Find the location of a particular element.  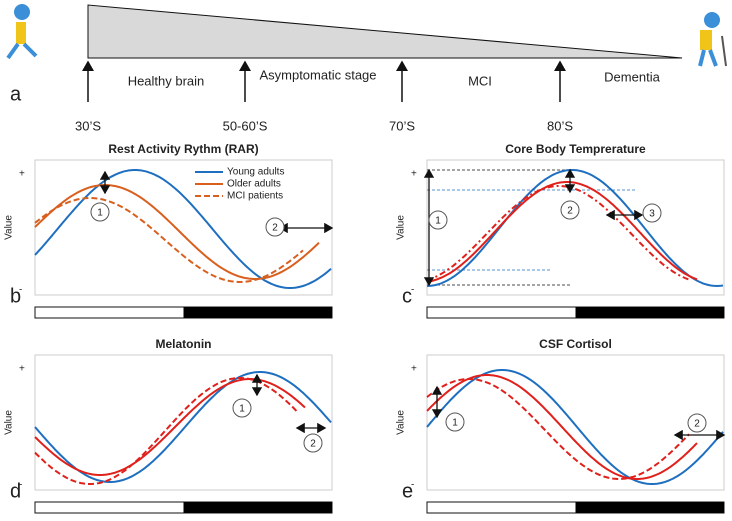

icon-old is located at coordinates (712, 39).